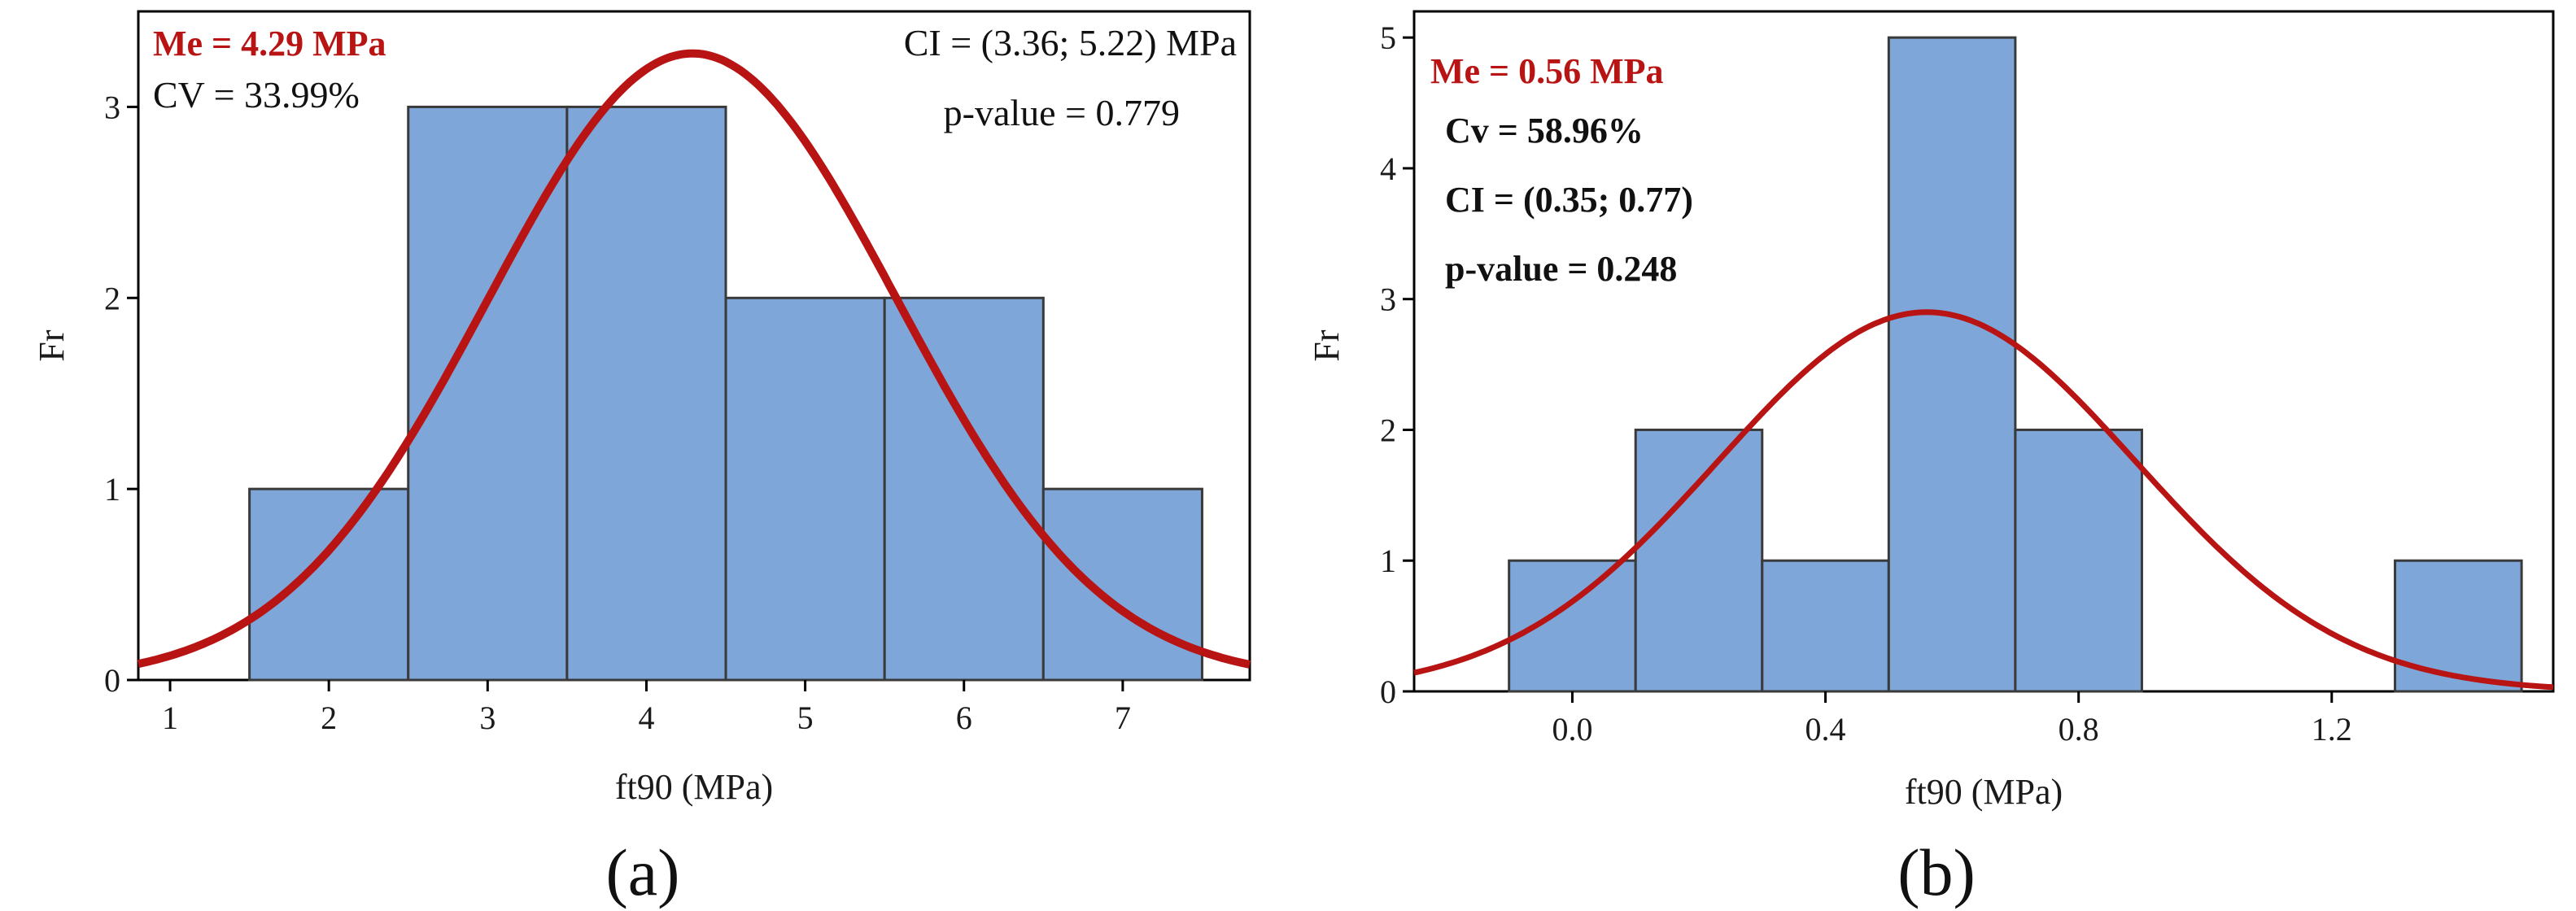 The width and height of the screenshot is (2576, 911). I want to click on chart-a-x-tick-label: 6, so click(964, 718).